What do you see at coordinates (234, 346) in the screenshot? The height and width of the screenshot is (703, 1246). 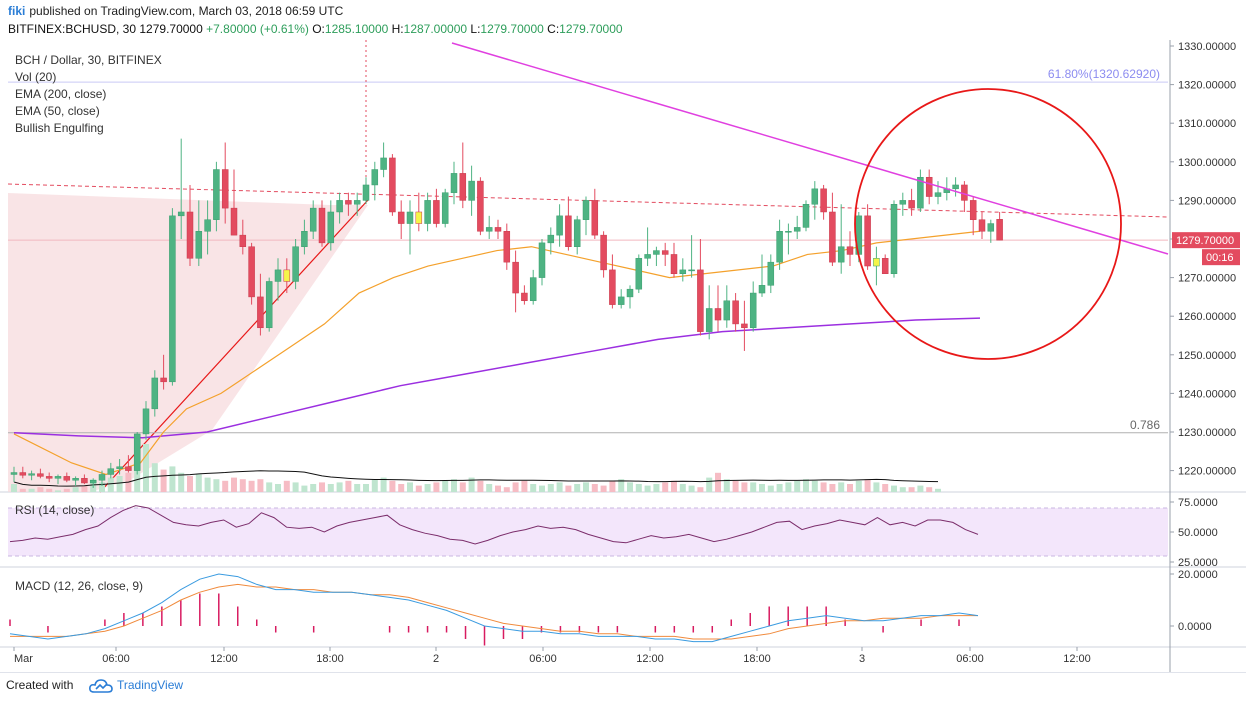 I see `pattern-line` at bounding box center [234, 346].